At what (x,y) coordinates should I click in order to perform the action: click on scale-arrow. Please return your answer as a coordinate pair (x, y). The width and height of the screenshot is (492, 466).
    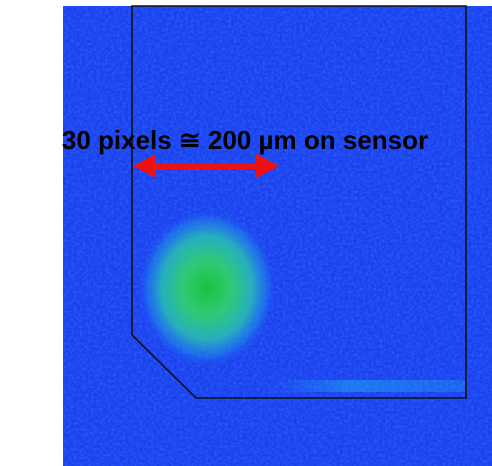
    Looking at the image, I should click on (206, 166).